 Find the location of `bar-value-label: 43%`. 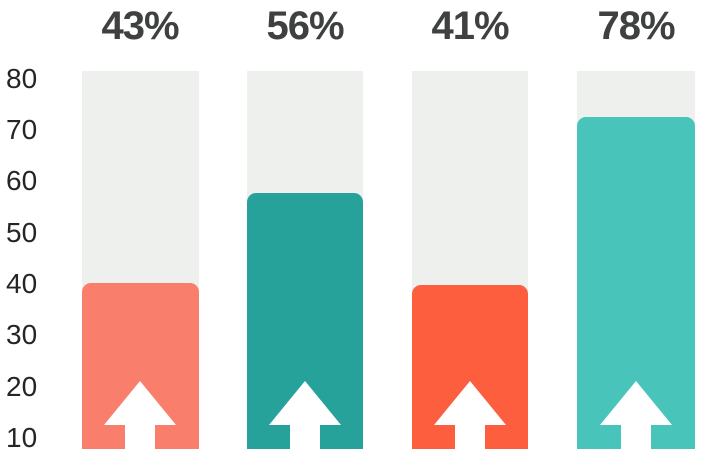

bar-value-label: 43% is located at coordinates (140, 26).